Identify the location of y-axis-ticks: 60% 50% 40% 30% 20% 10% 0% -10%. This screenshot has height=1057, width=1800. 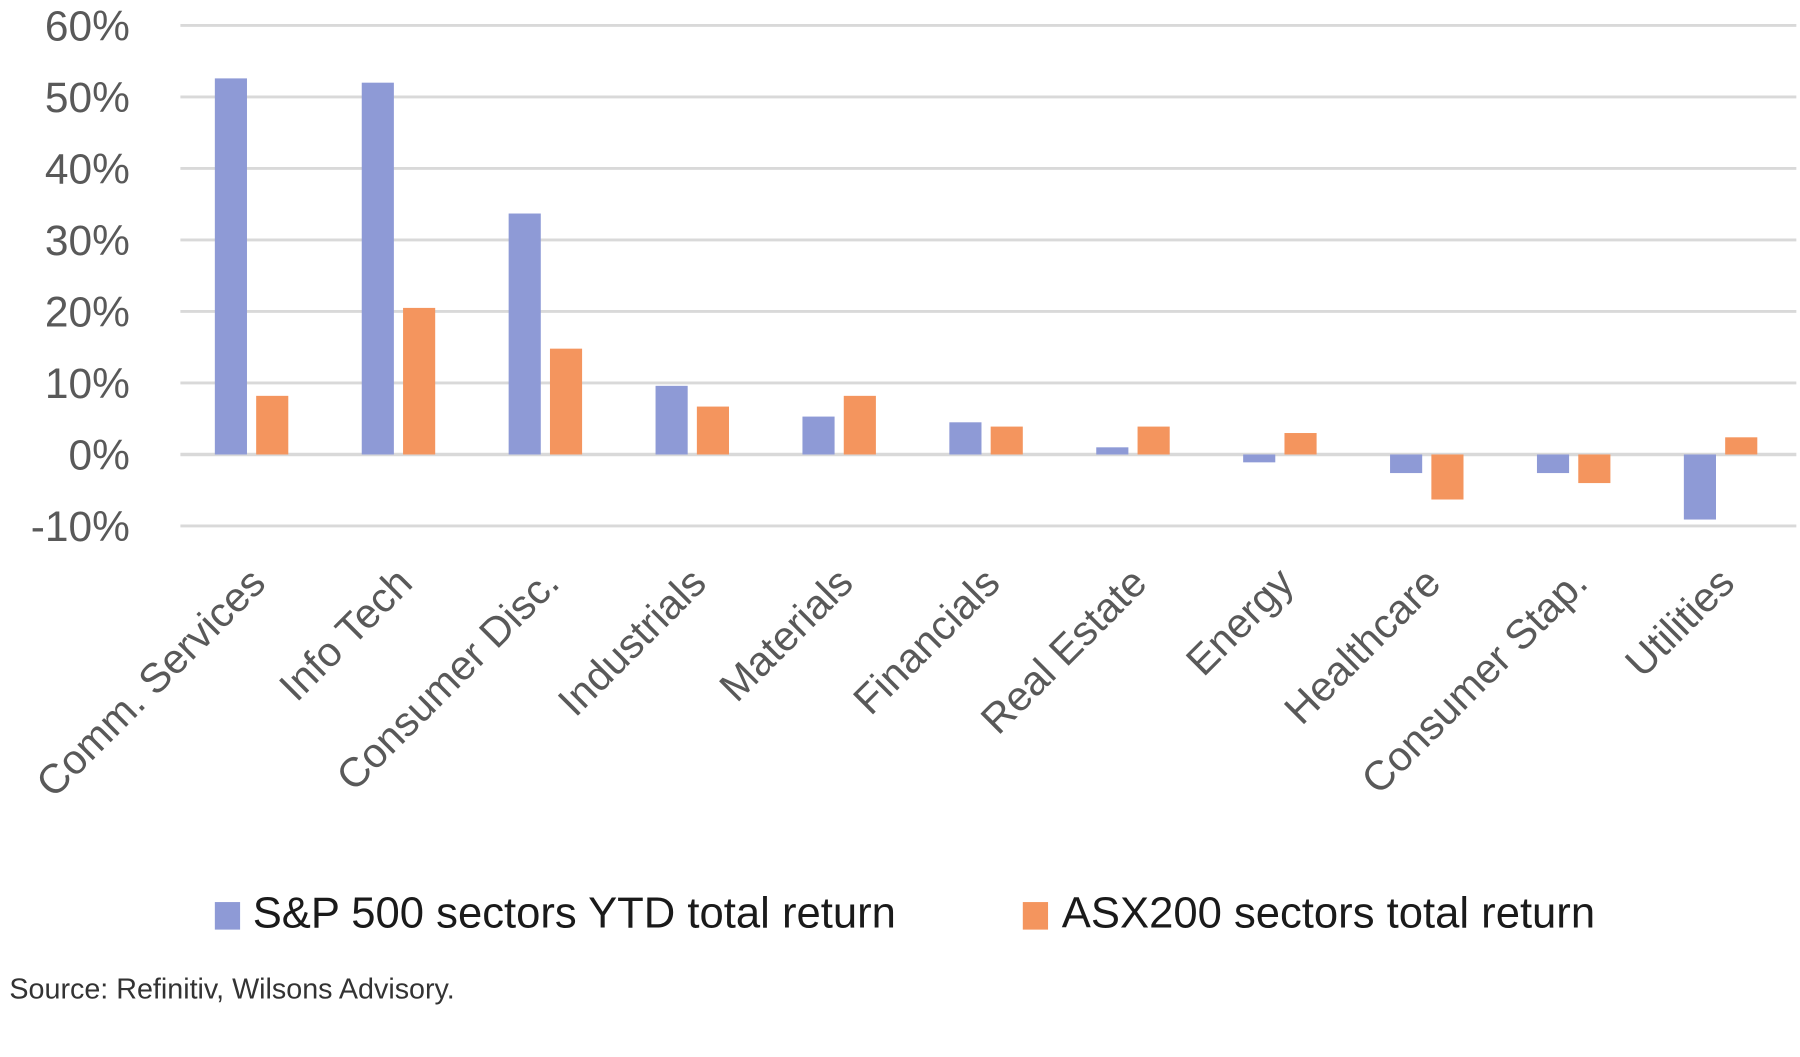
(80, 275).